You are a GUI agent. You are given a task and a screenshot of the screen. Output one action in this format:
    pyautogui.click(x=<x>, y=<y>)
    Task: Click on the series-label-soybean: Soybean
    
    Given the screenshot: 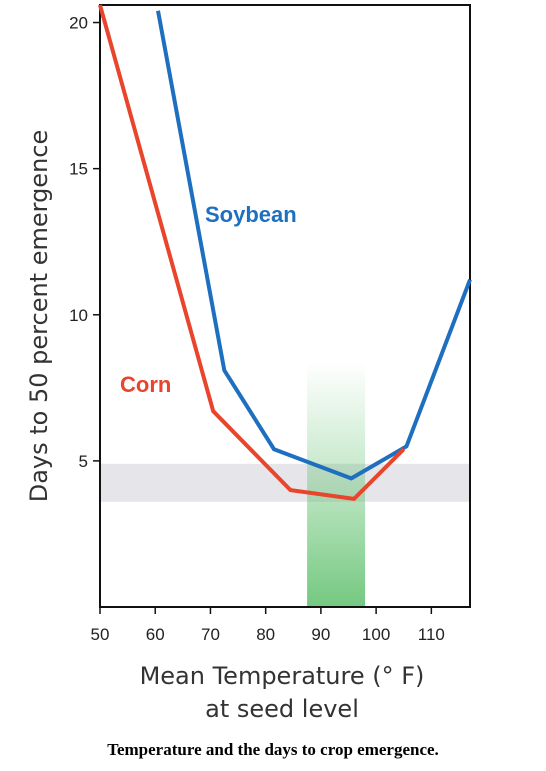 What is the action you would take?
    pyautogui.click(x=251, y=214)
    